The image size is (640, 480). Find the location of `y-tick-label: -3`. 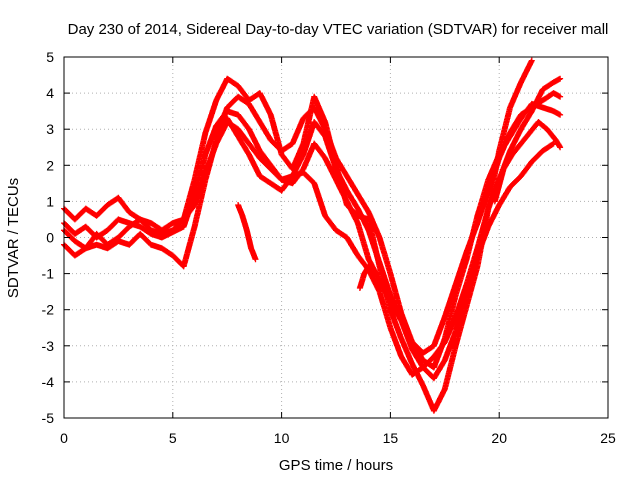

y-tick-label: -3 is located at coordinates (48, 346).